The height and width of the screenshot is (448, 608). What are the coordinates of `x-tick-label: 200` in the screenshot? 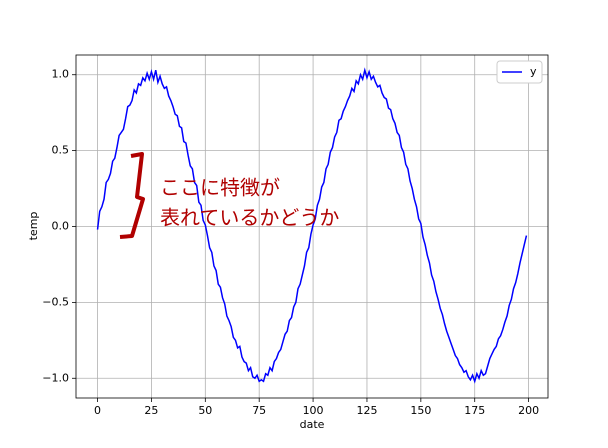 It's located at (528, 410).